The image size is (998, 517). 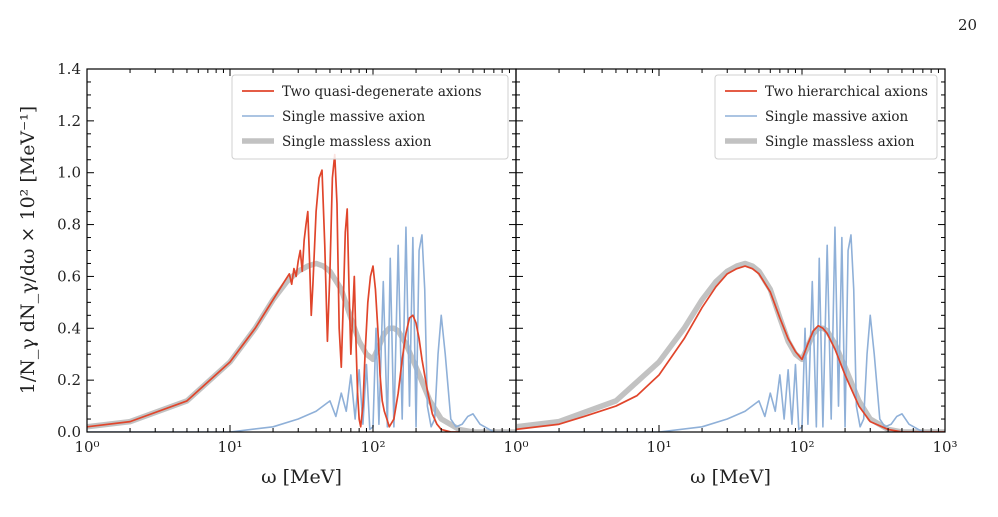 What do you see at coordinates (944, 447) in the screenshot?
I see `x-tick-label: 10³` at bounding box center [944, 447].